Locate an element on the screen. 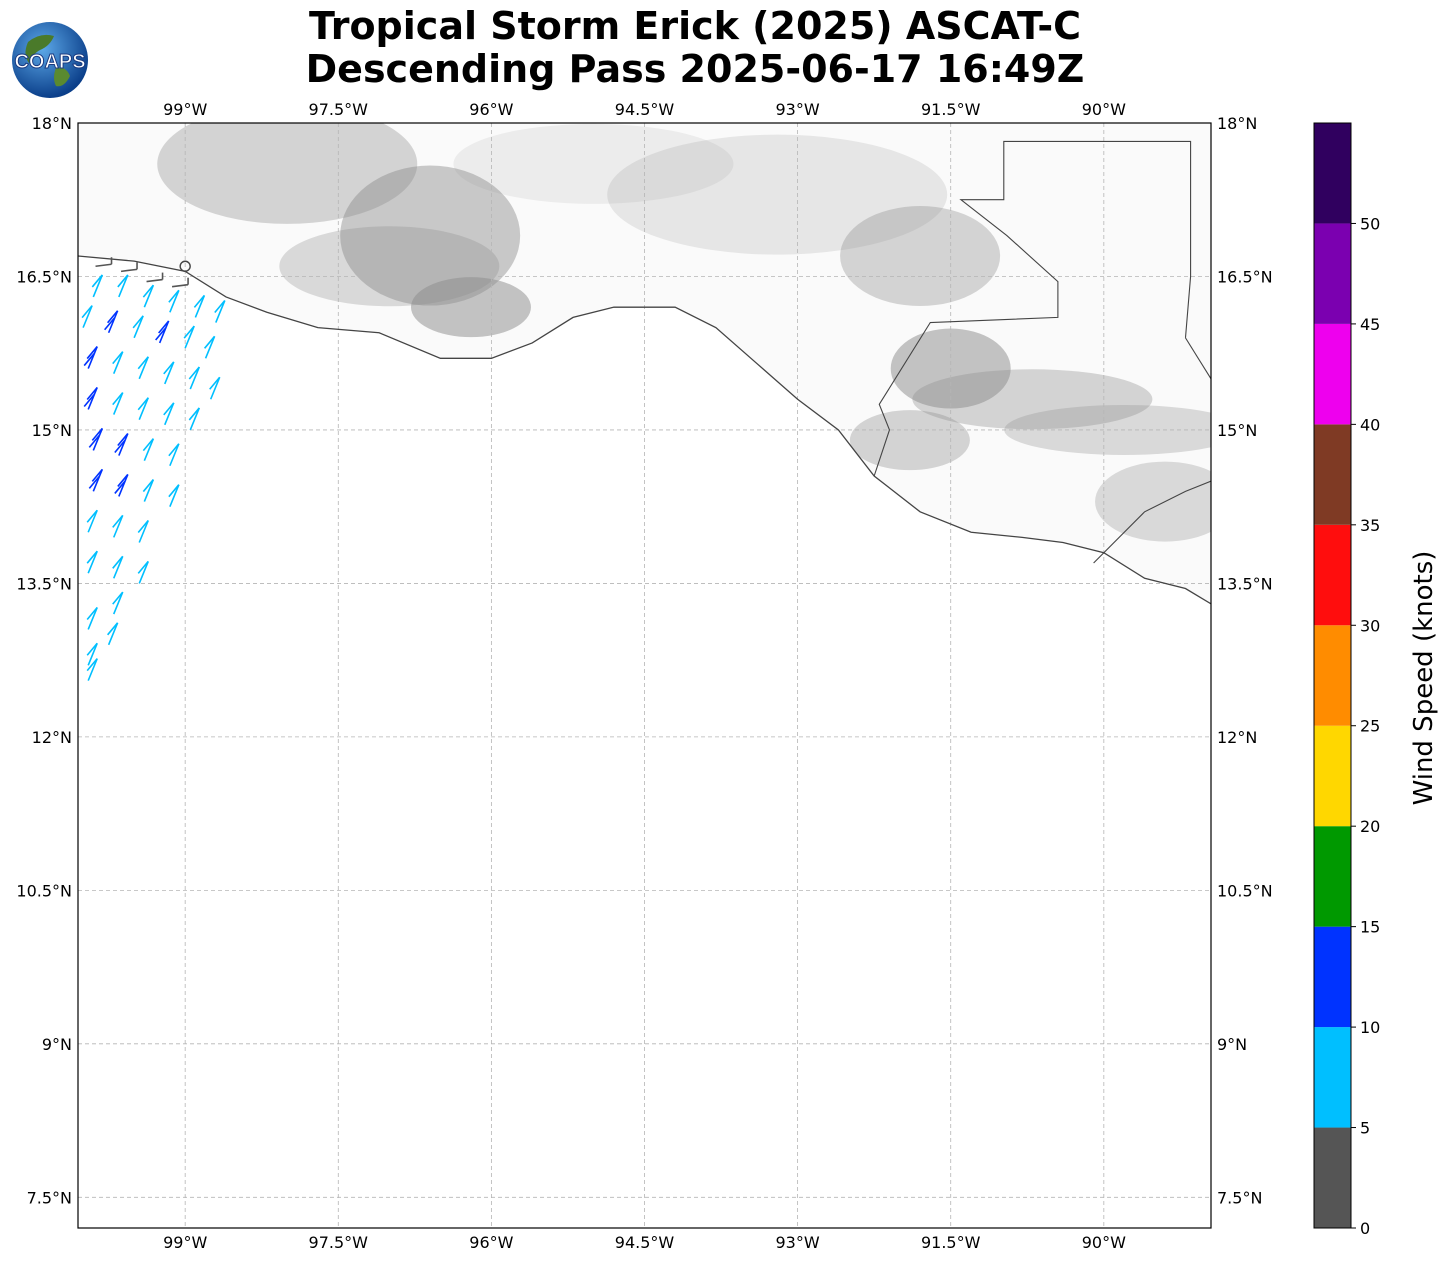 This screenshot has height=1264, width=1451. lat-tick-label-left: 7.5°N is located at coordinates (49, 1197).